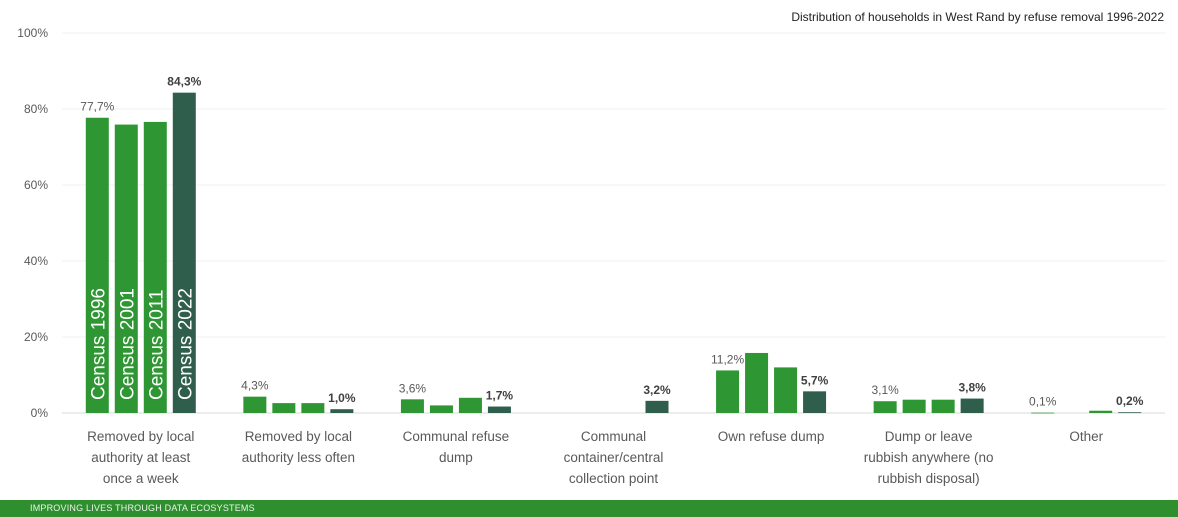 The width and height of the screenshot is (1178, 517). Describe the element at coordinates (1086, 436) in the screenshot. I see `category-label: Other` at that location.